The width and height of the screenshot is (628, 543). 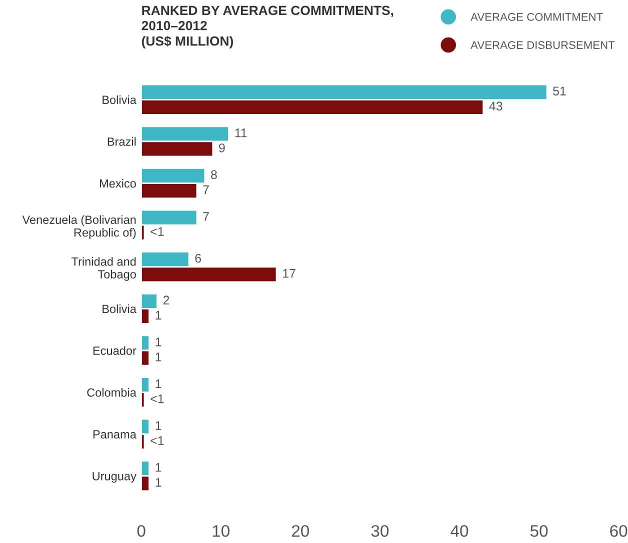 I want to click on chart-title: RANKED BY AVERAGE COMMITMENTS, 2010–2012 (US$ MILLION), so click(x=268, y=27).